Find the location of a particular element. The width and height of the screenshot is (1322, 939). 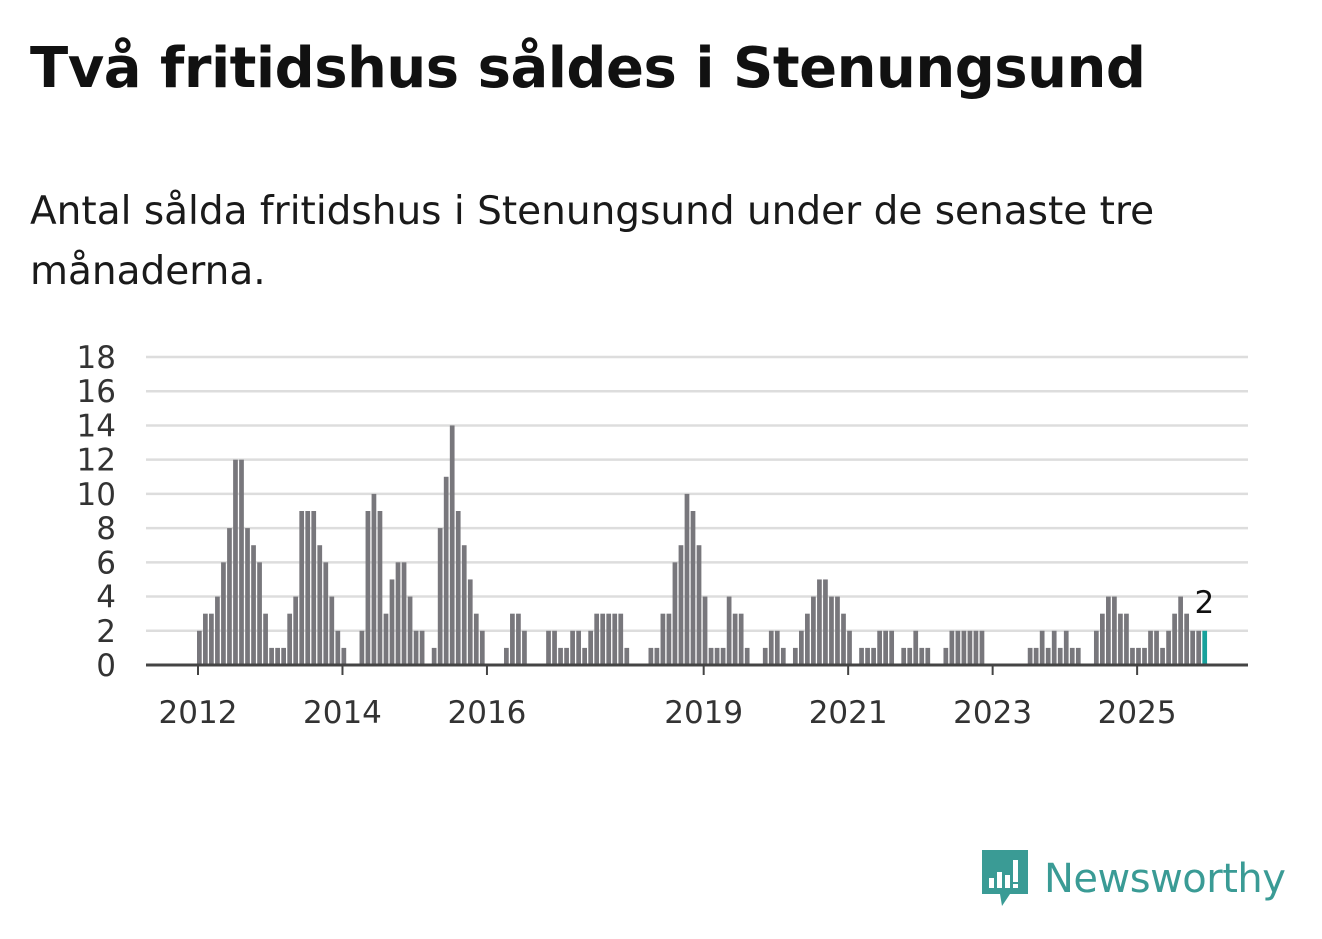

y-tick-label: 12 is located at coordinates (96, 461).